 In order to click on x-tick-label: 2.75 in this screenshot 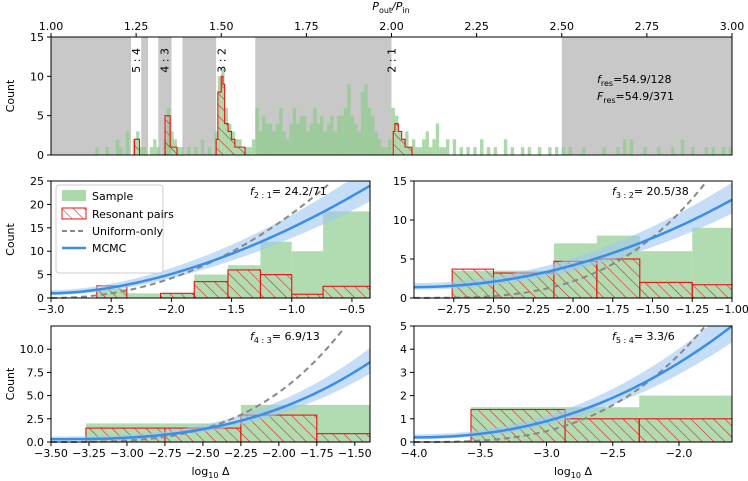, I will do `click(647, 26)`.